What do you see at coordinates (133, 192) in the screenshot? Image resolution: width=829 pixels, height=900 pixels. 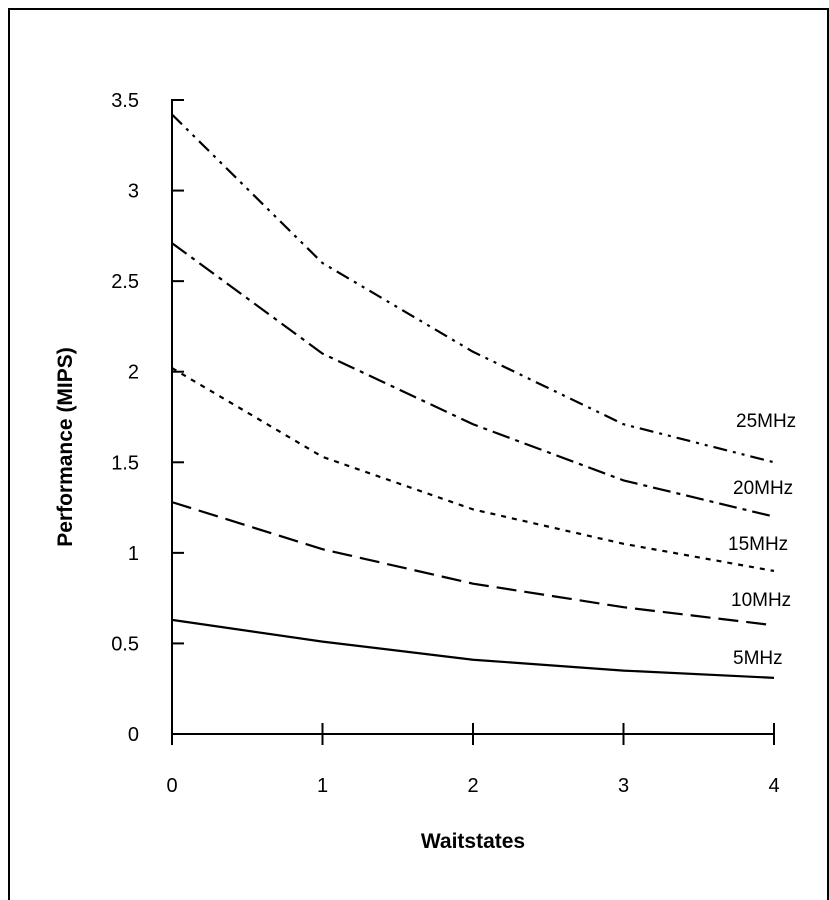 I see `y-tick-label: 3` at bounding box center [133, 192].